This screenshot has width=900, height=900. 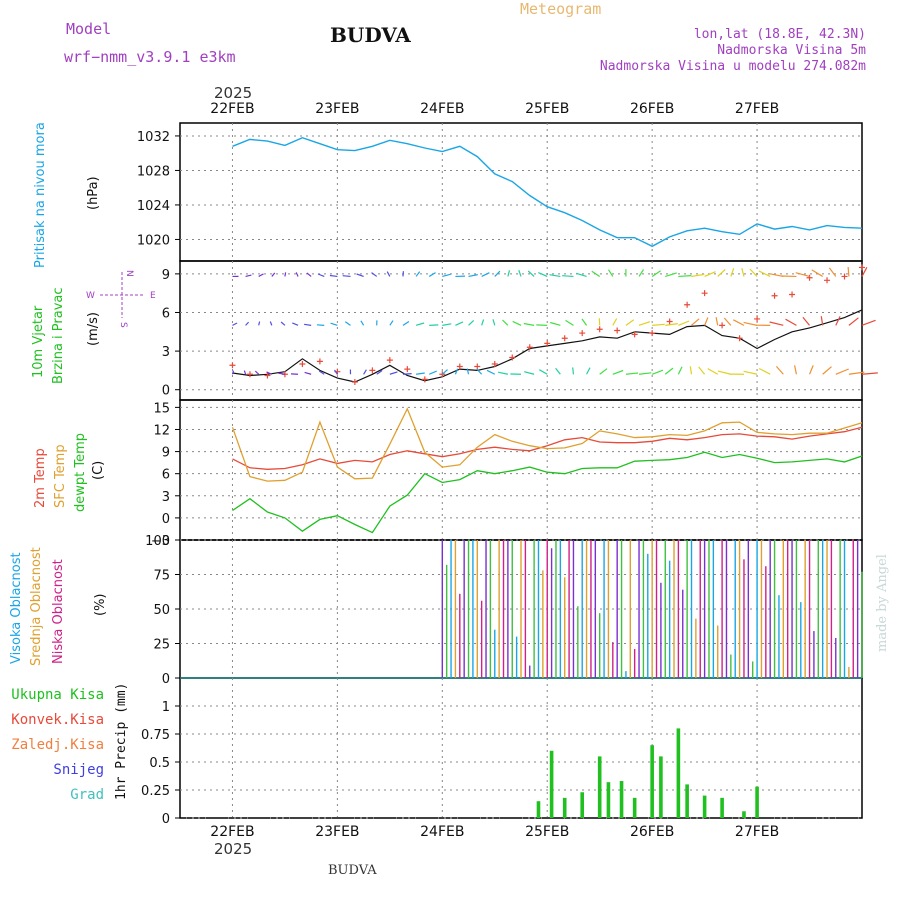 I want to click on y-tick-label: 15, so click(x=161, y=408).